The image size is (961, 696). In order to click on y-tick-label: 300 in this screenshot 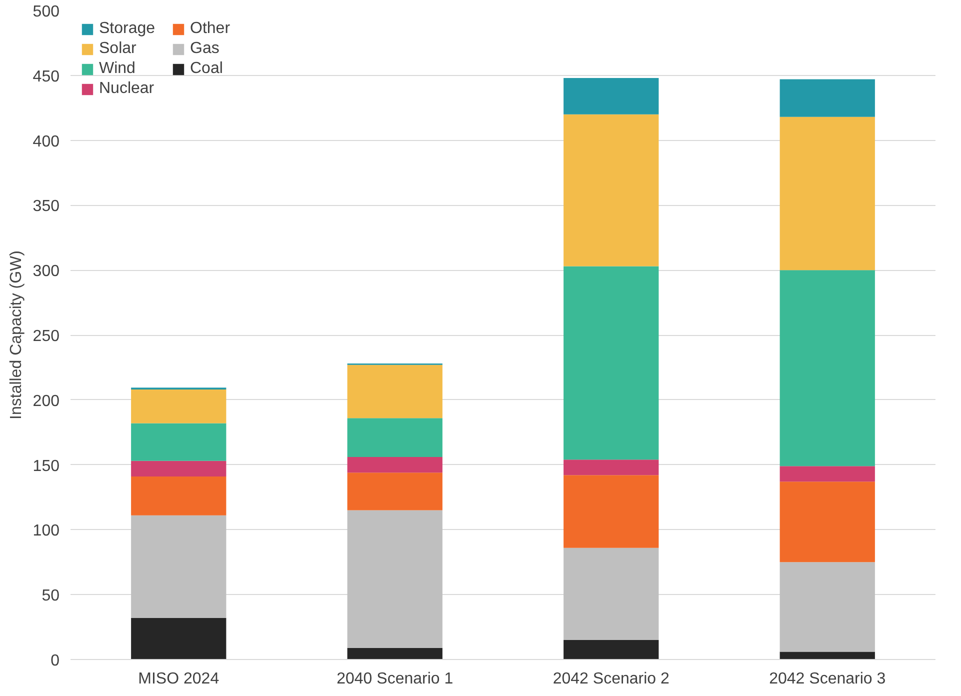, I will do `click(46, 271)`.